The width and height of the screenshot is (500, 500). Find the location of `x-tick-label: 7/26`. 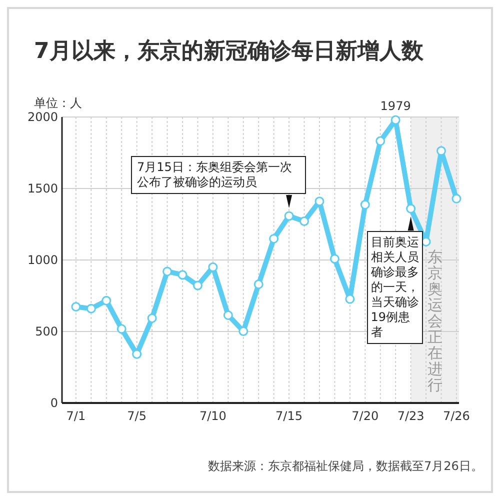

x-tick-label: 7/26 is located at coordinates (456, 416).